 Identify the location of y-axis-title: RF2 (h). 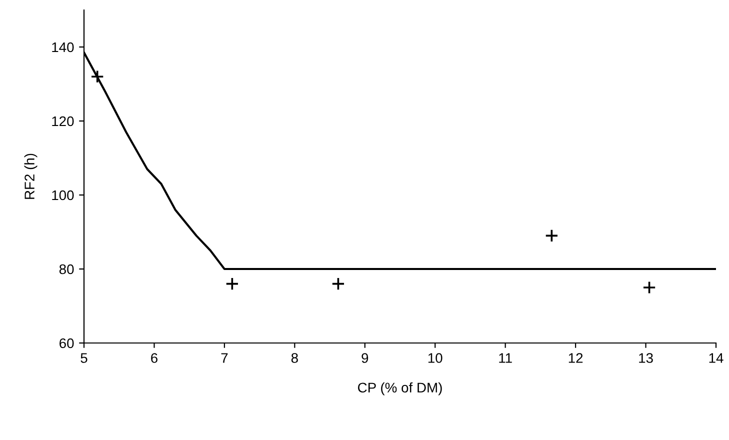
(31, 176).